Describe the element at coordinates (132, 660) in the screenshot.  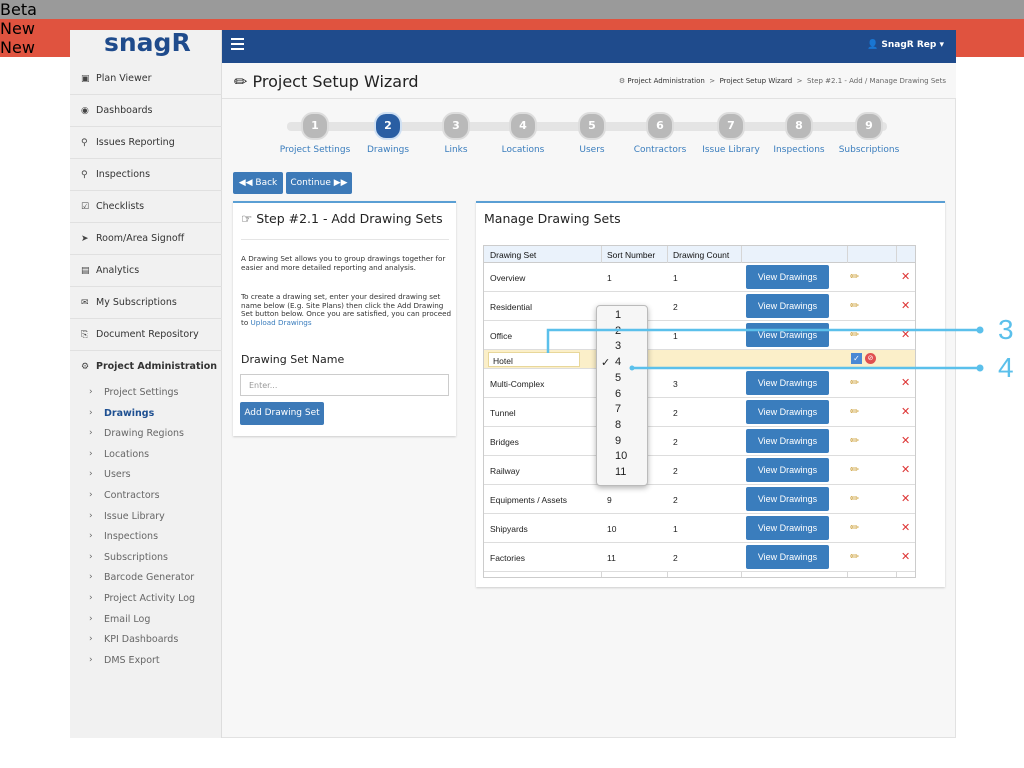
I see `sidebar-subitem: DMS Export` at that location.